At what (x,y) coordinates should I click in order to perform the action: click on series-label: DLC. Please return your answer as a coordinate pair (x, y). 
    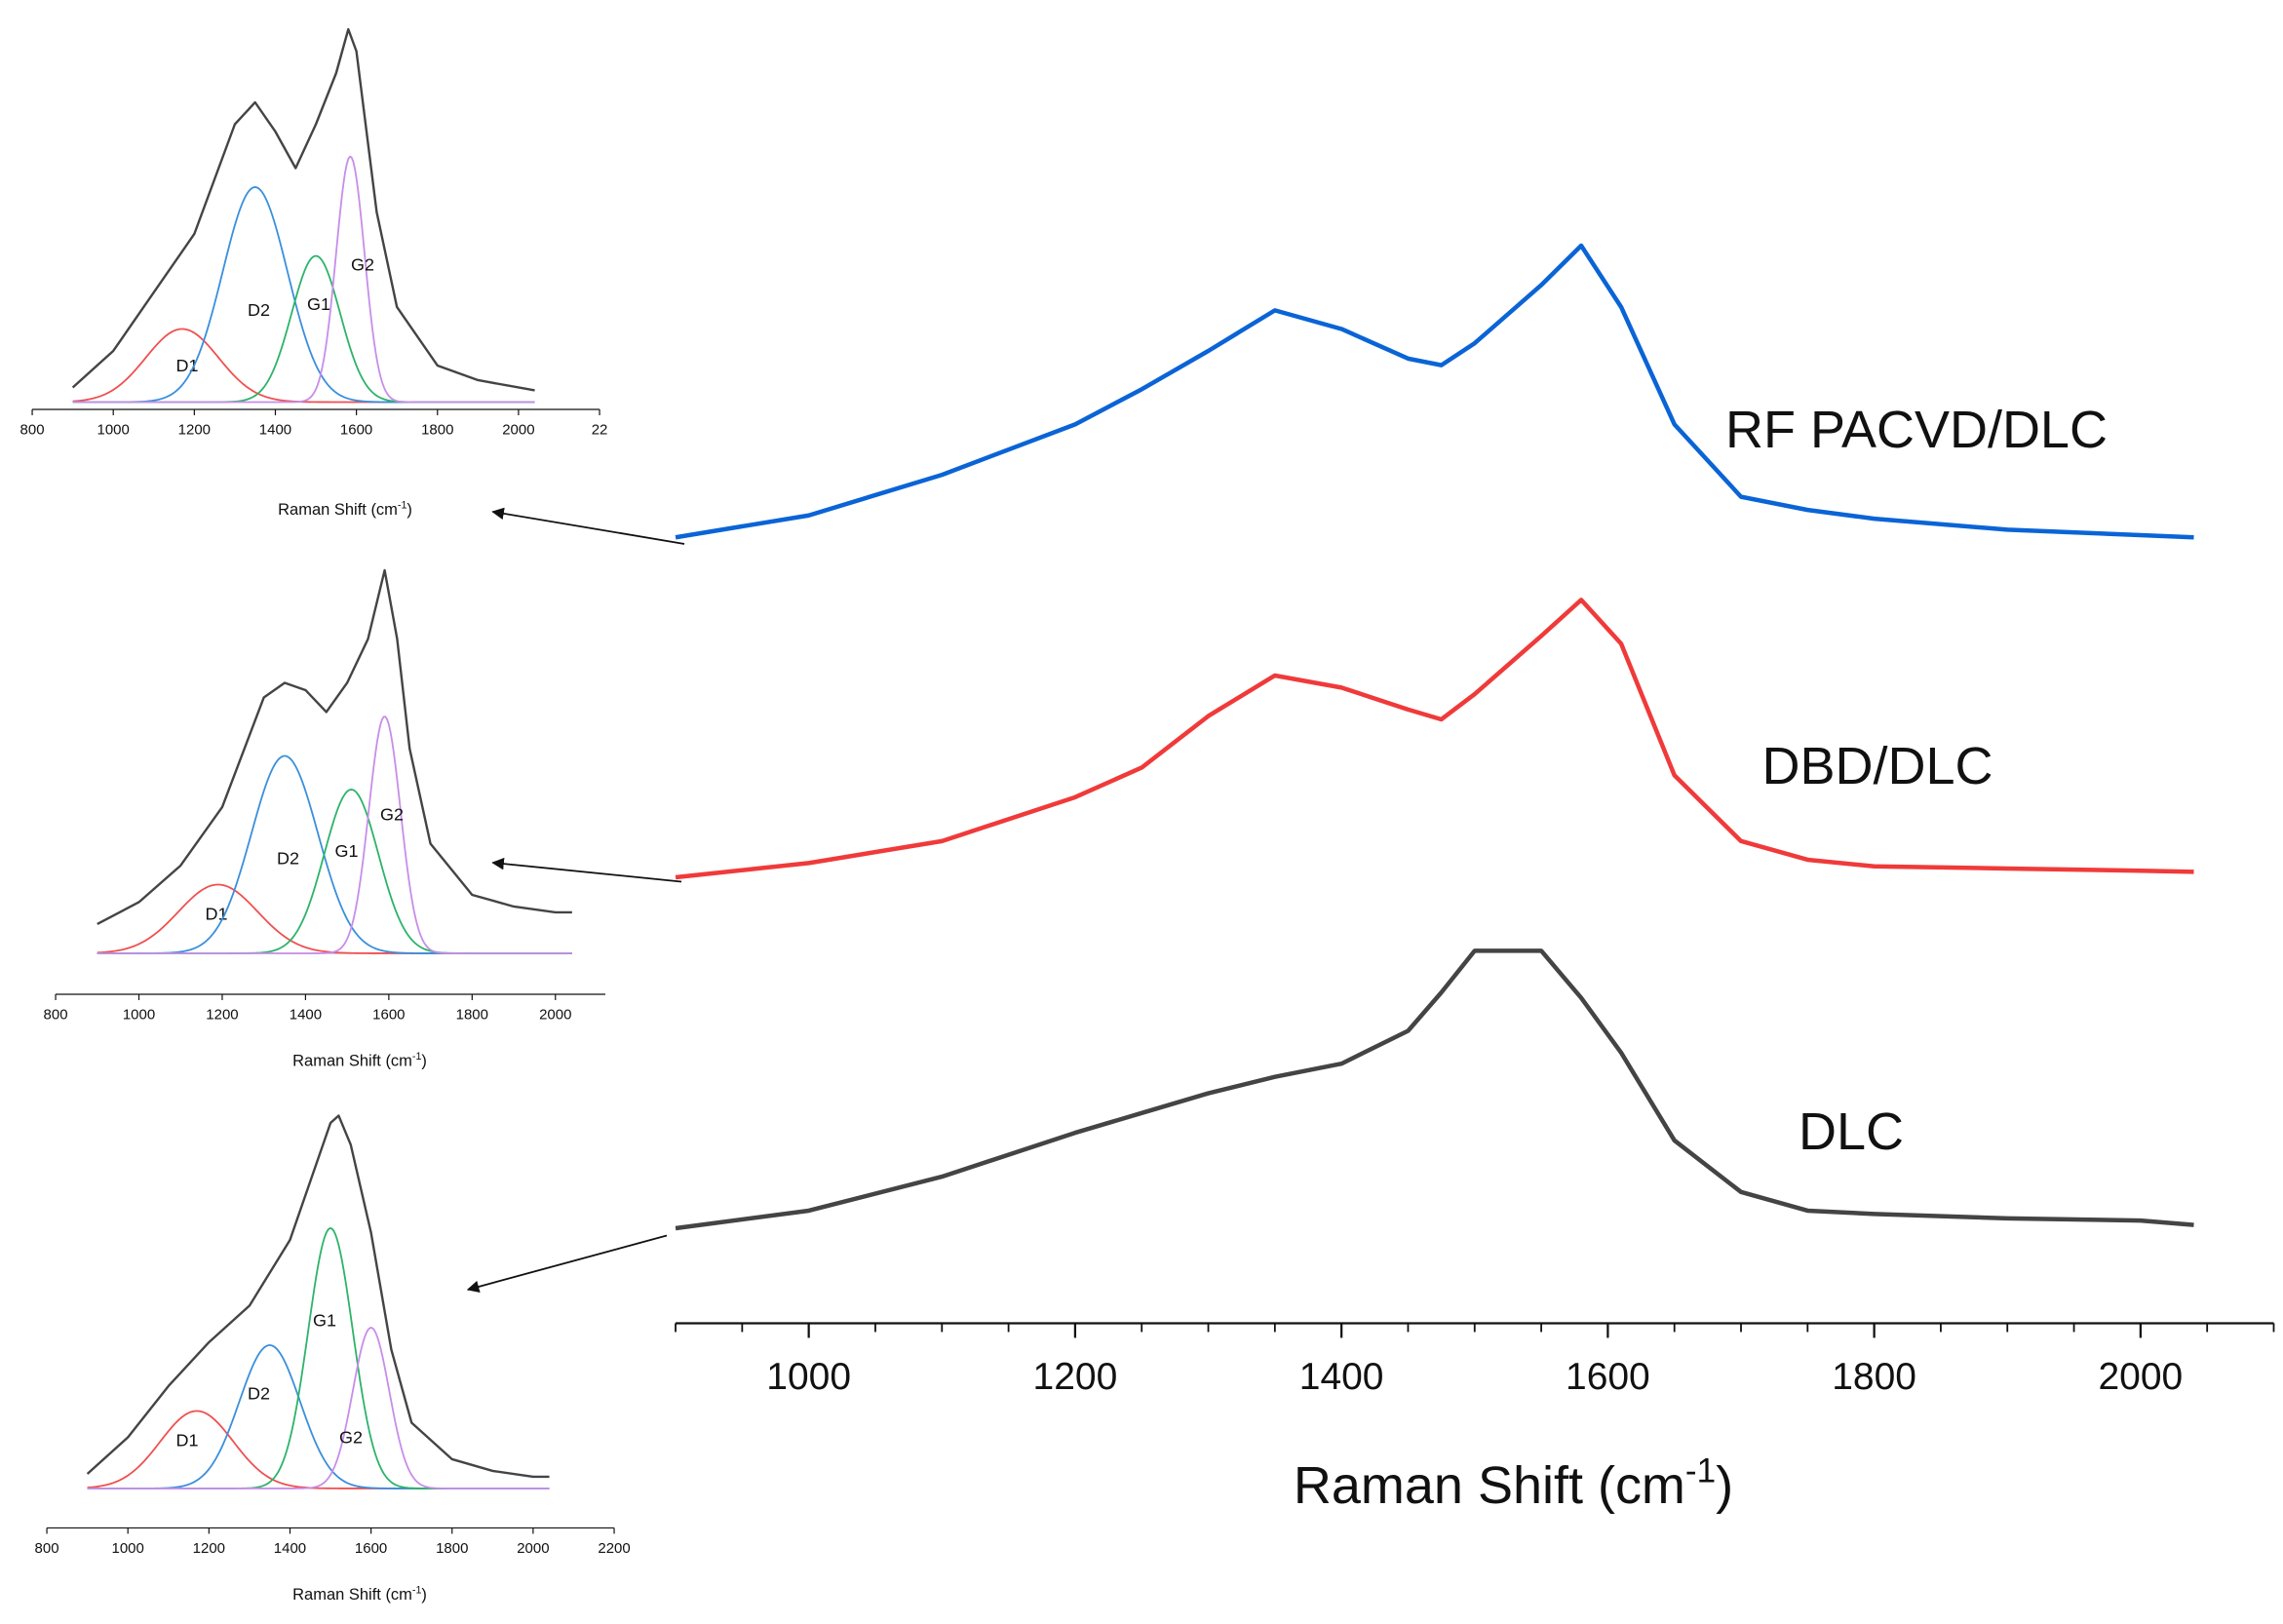
    Looking at the image, I should click on (1851, 1131).